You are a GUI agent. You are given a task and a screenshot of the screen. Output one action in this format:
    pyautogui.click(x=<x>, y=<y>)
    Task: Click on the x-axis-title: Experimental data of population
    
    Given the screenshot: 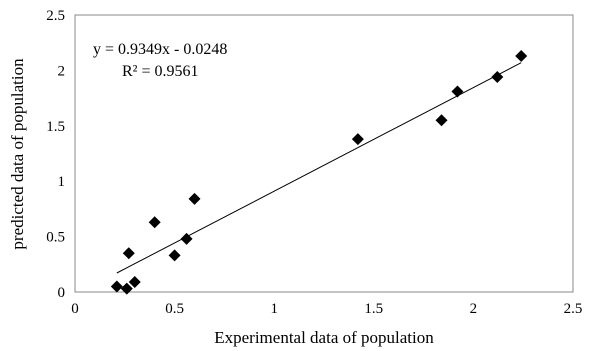 What is the action you would take?
    pyautogui.click(x=324, y=337)
    